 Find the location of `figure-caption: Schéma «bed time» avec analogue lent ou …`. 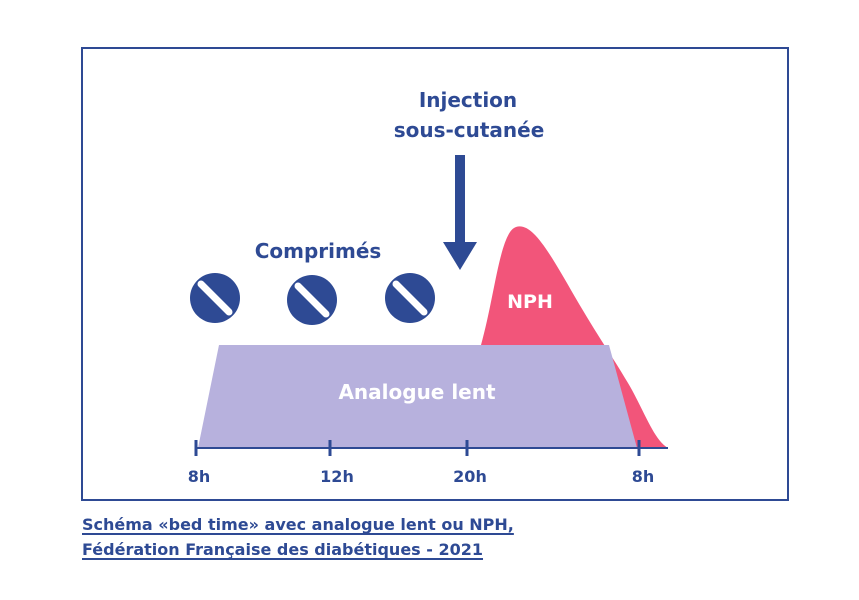

figure-caption: Schéma «bed time» avec analogue lent ou … is located at coordinates (298, 537).